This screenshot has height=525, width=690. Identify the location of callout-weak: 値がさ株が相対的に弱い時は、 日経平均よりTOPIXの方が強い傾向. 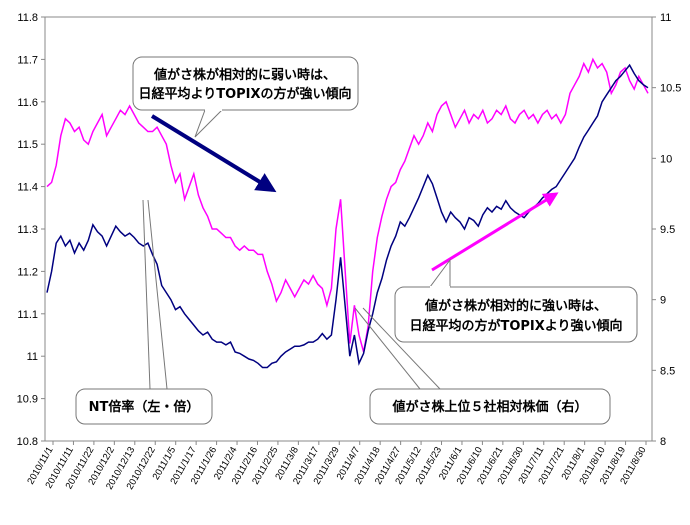
(245, 97).